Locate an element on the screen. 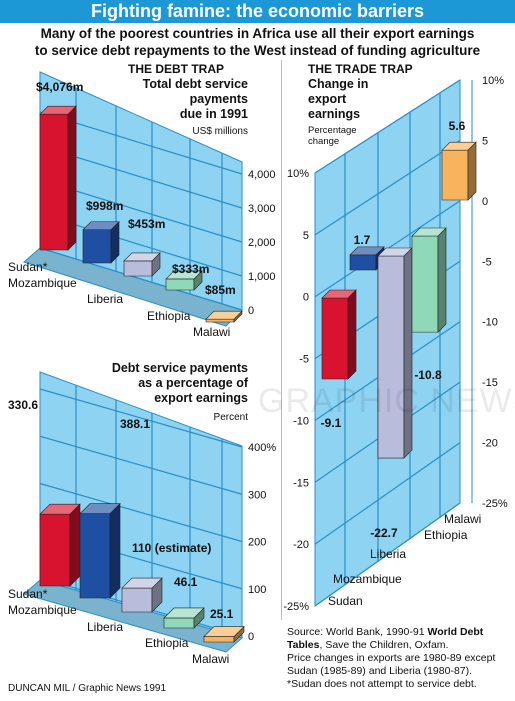 The width and height of the screenshot is (515, 701). chart3-left-ytick: -10 is located at coordinates (301, 421).